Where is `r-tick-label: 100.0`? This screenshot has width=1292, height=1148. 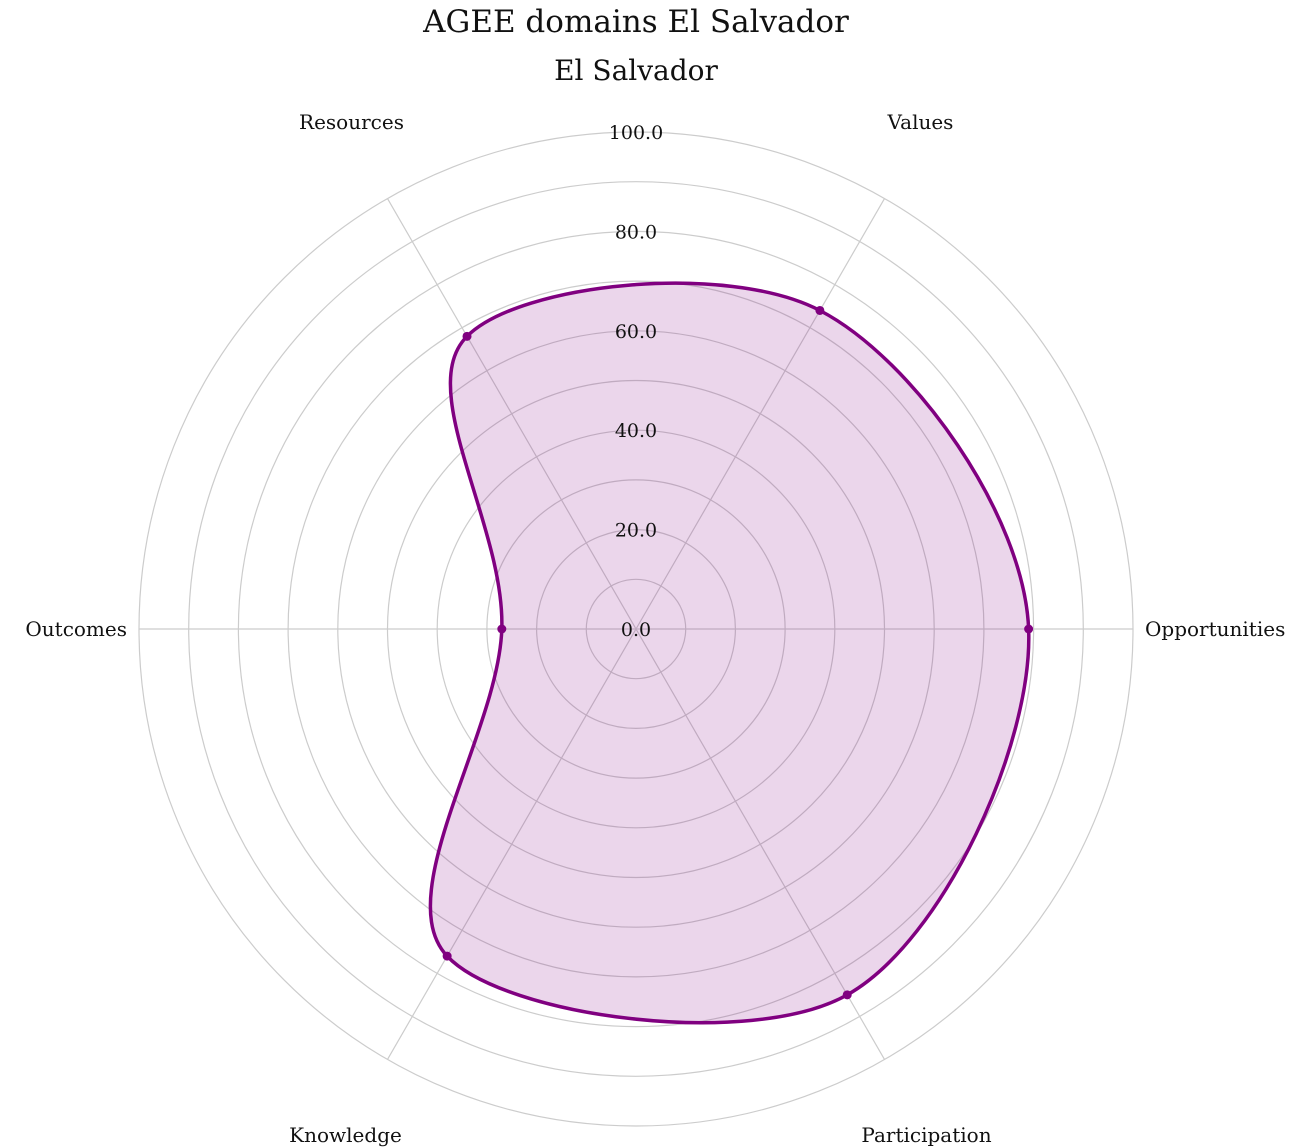
r-tick-label: 100.0 is located at coordinates (636, 133).